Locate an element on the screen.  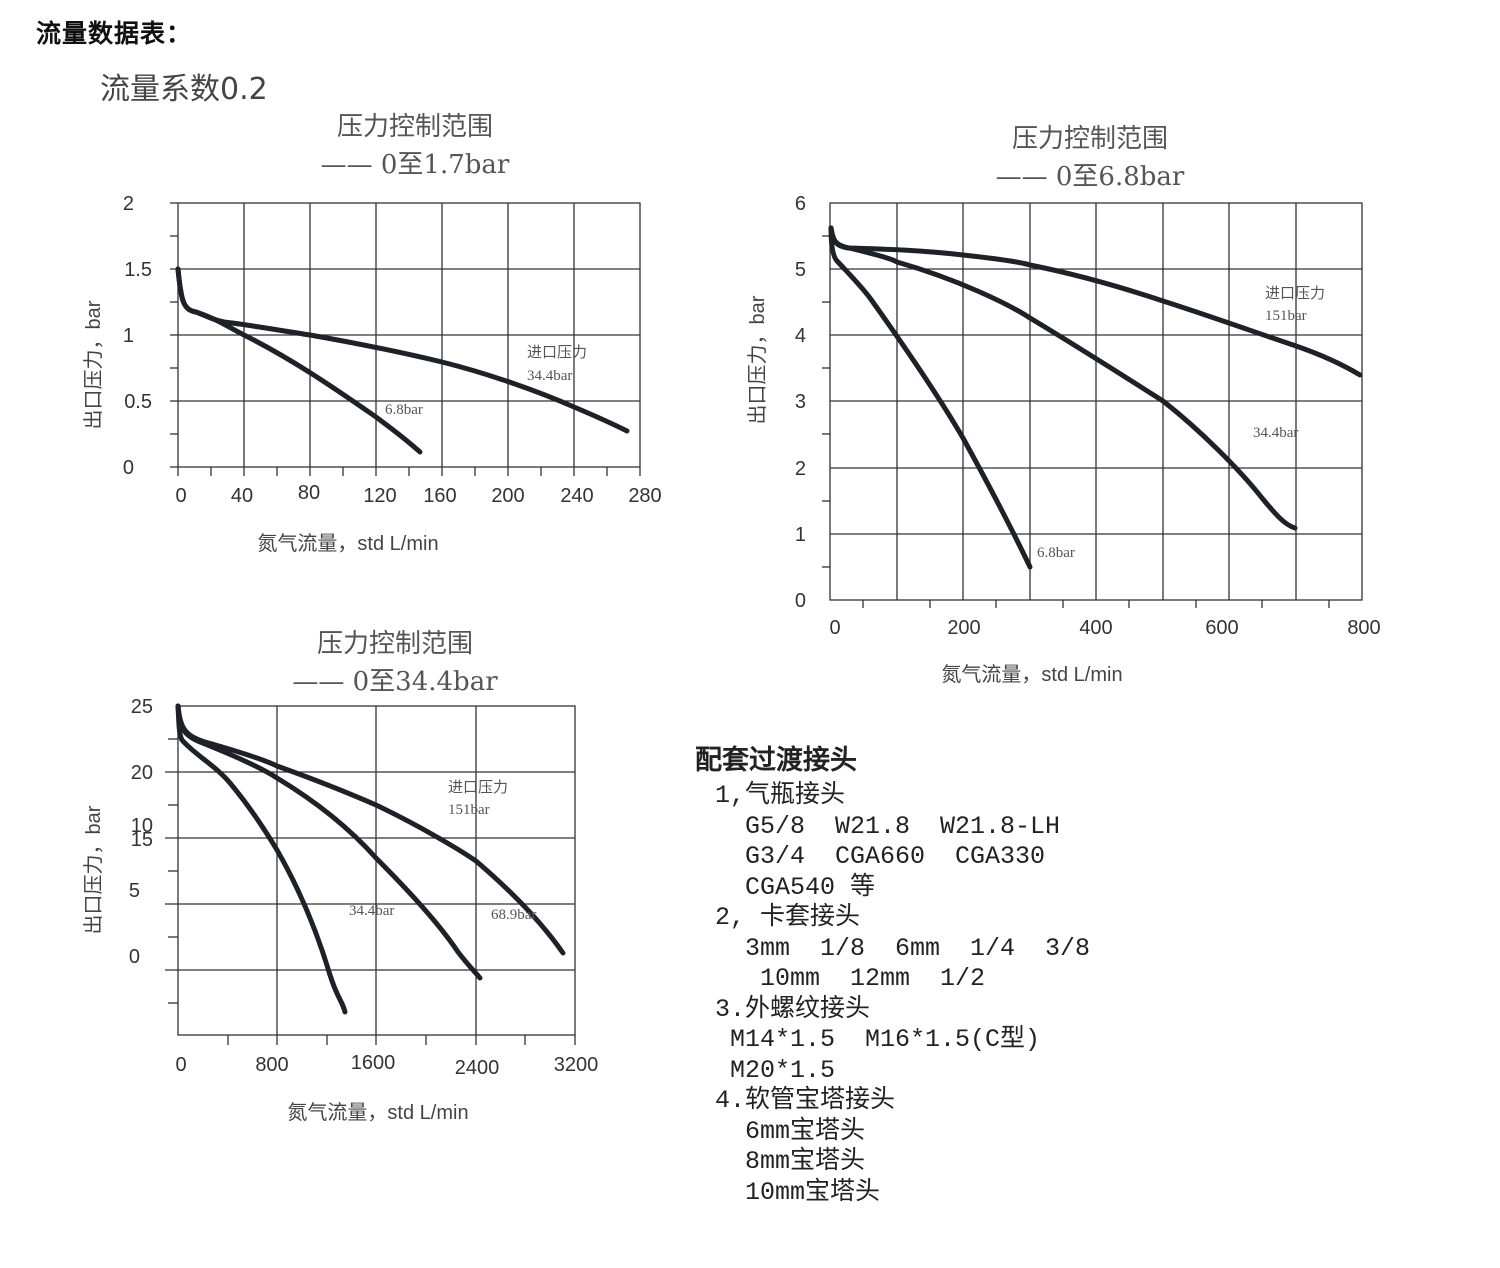
chart2-ytick: 0 is located at coordinates (800, 601).